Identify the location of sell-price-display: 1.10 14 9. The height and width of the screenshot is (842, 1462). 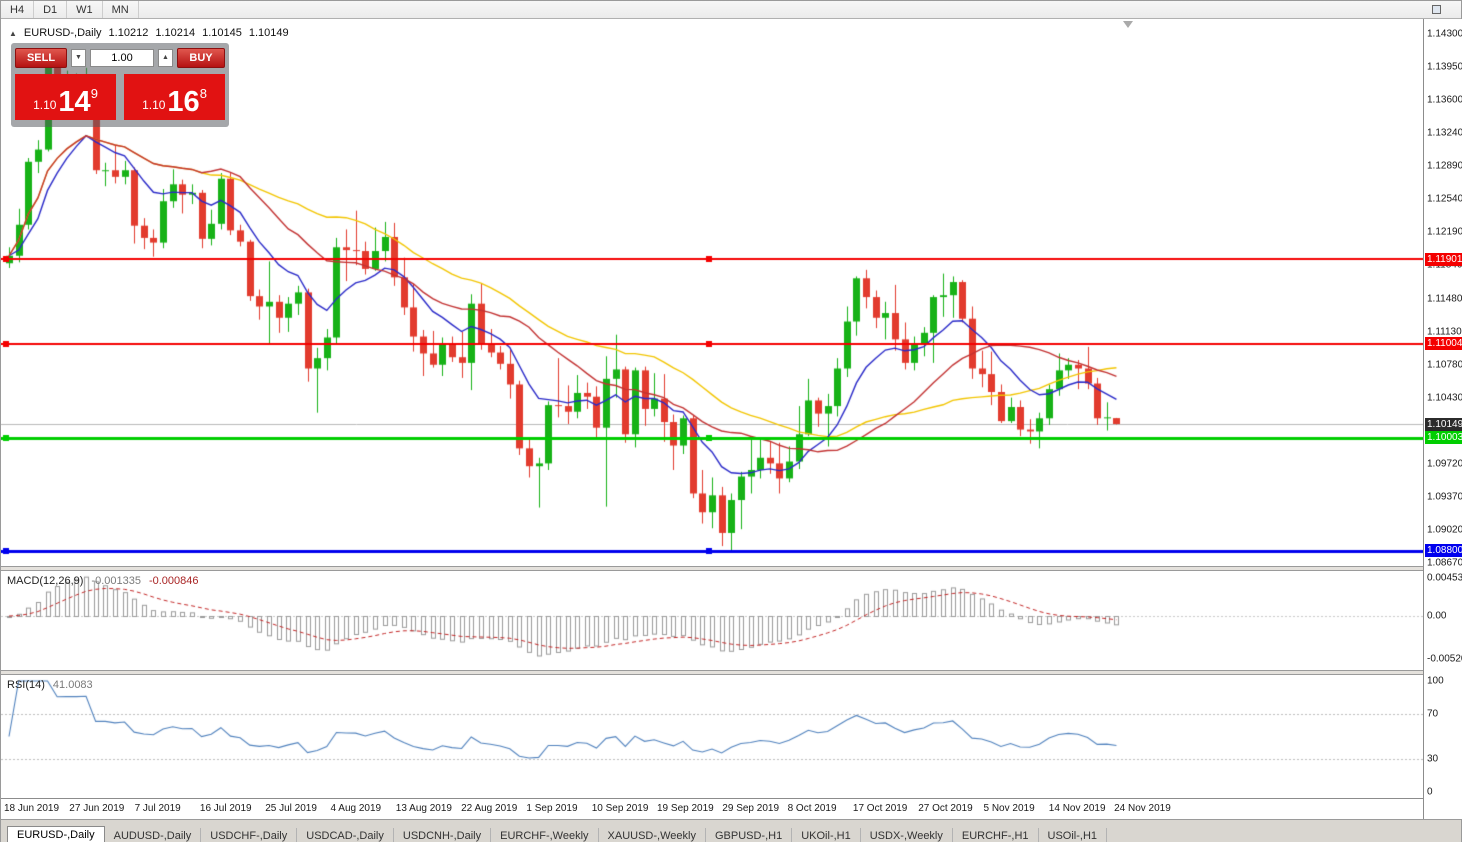
(65, 97).